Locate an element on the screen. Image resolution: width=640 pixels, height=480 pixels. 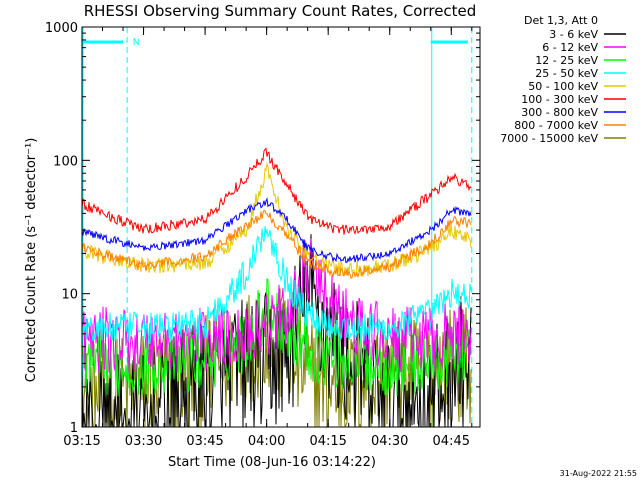
legend-entry-label: 300 - 800 keV is located at coordinates (559, 112).